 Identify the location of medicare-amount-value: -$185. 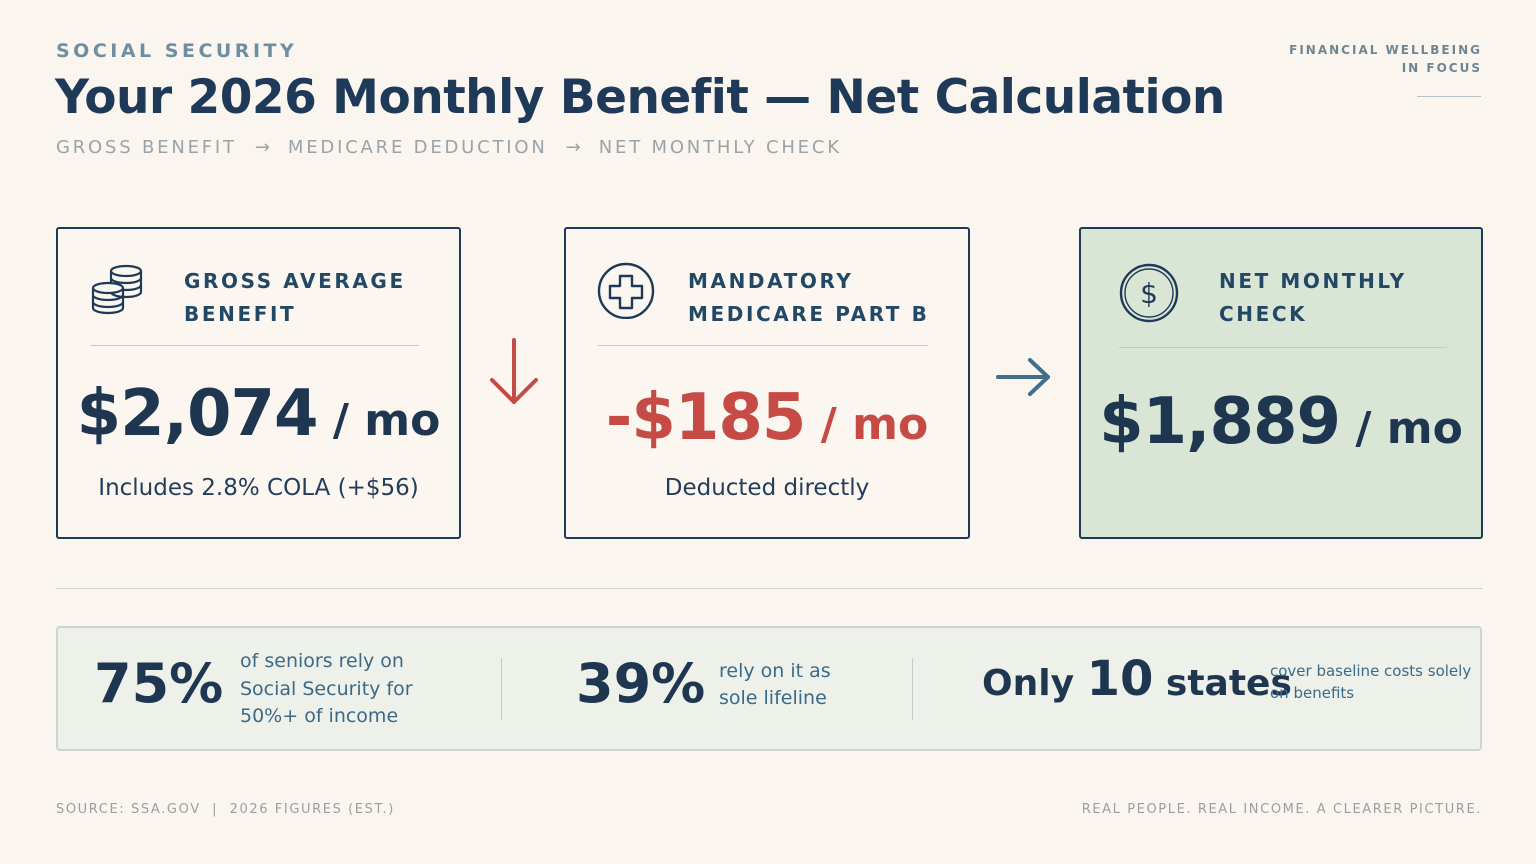
(706, 418).